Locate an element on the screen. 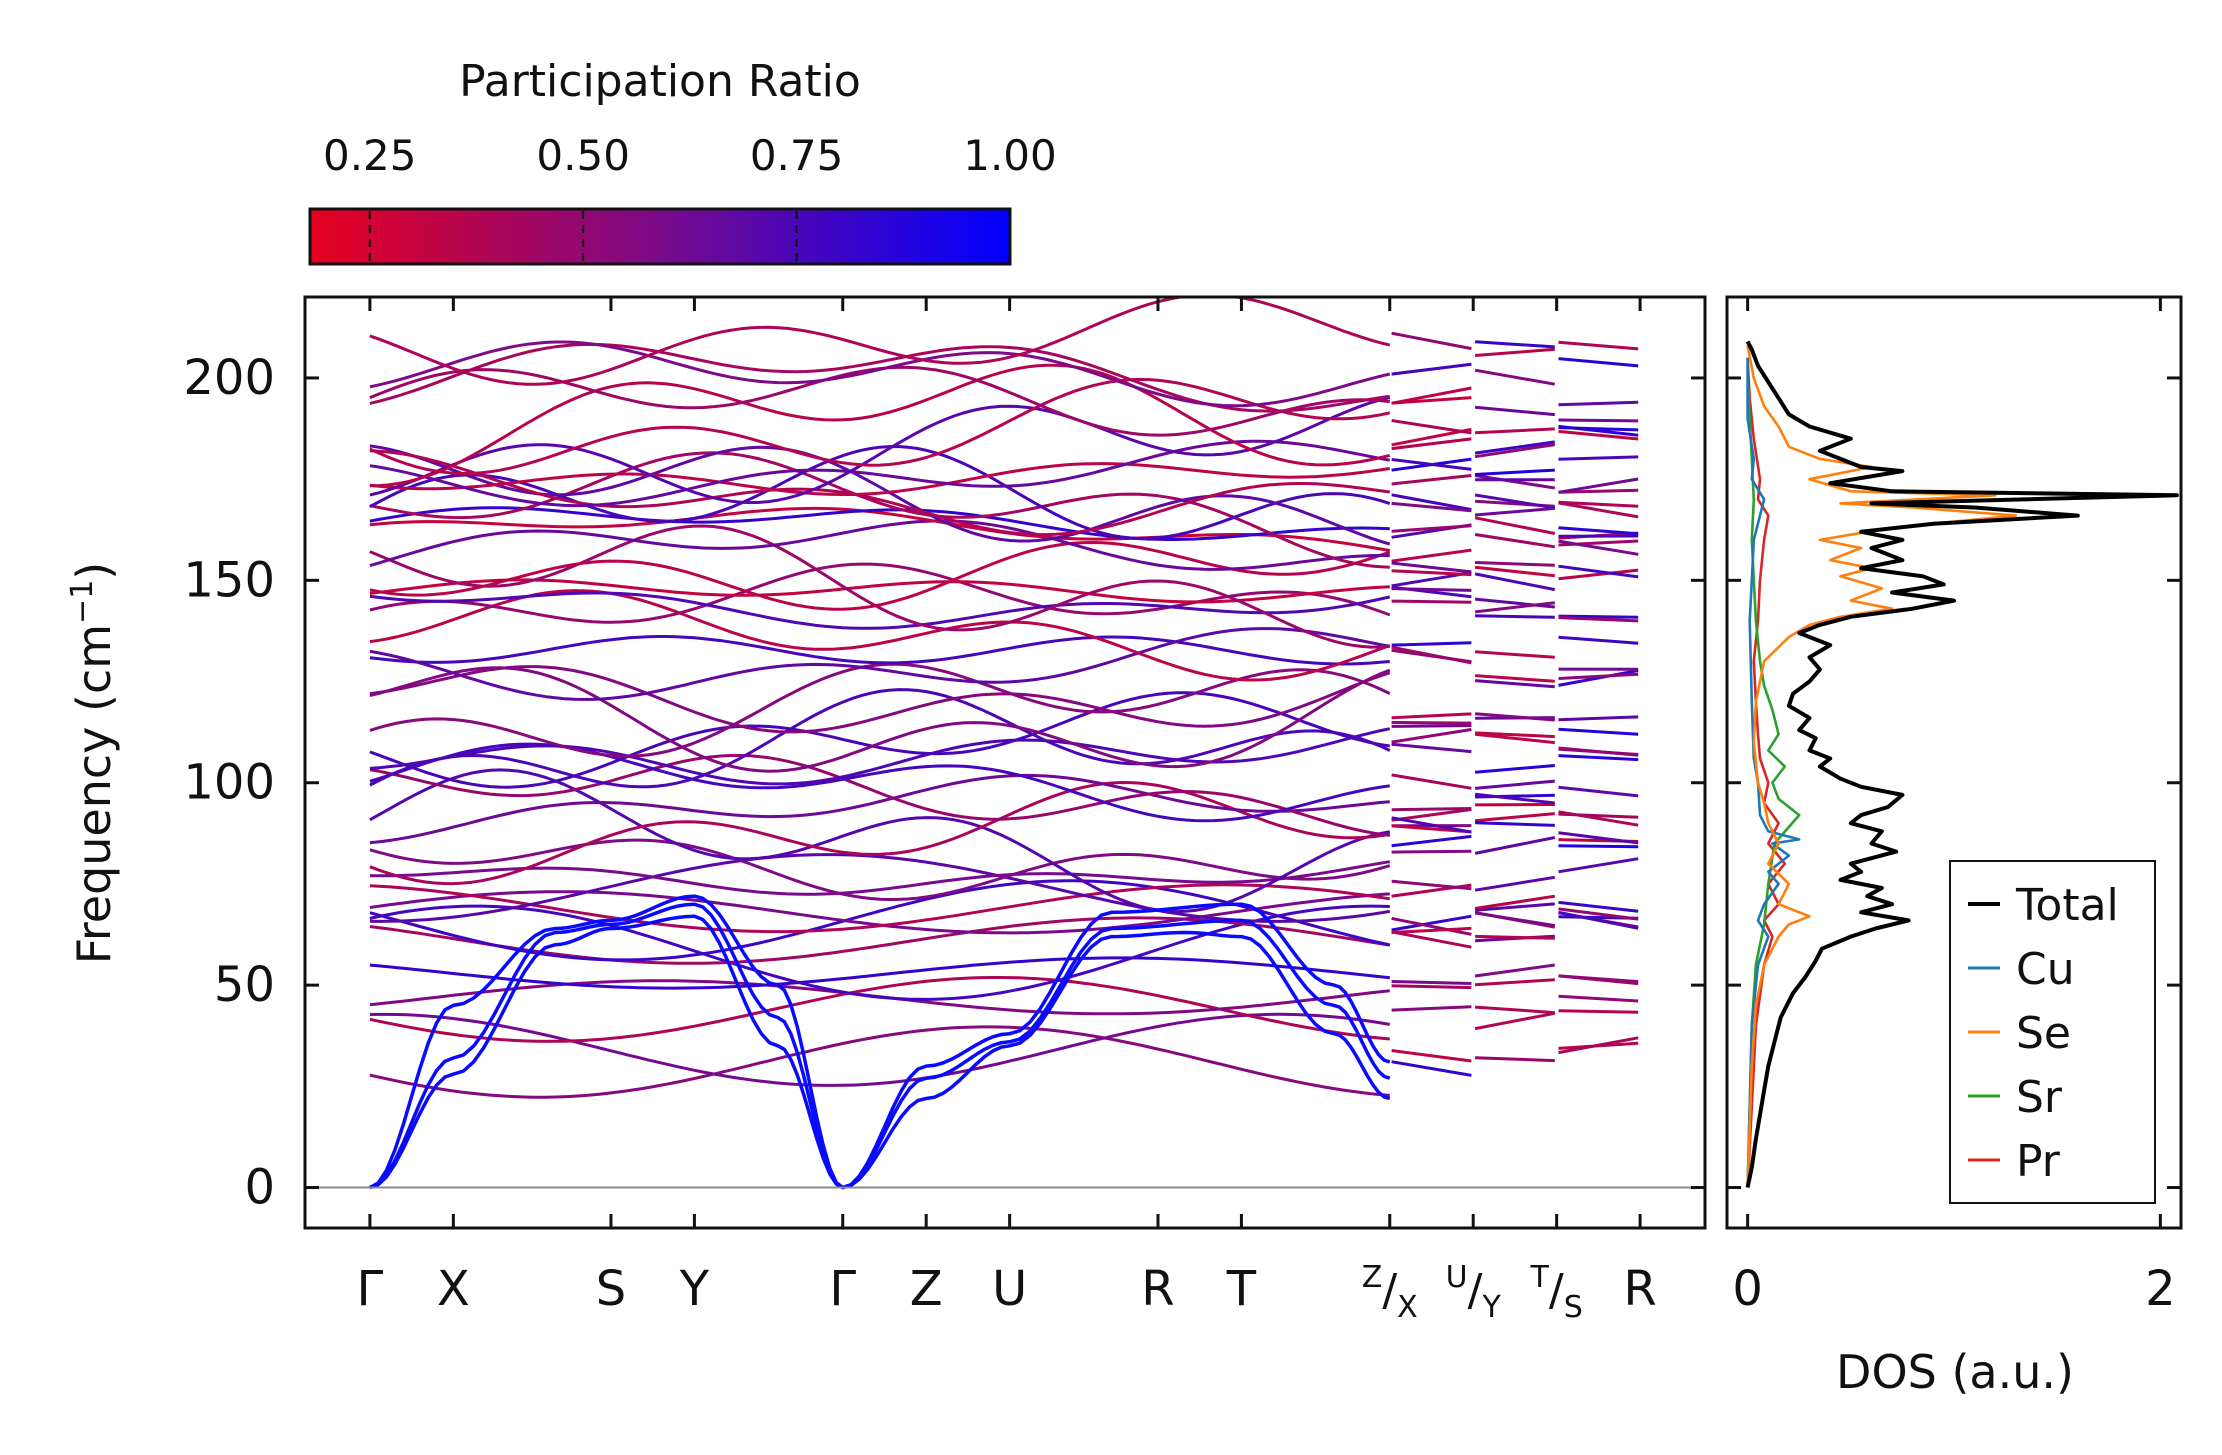 This screenshot has width=2222, height=1455. k-point-label: U is located at coordinates (1009, 1289).